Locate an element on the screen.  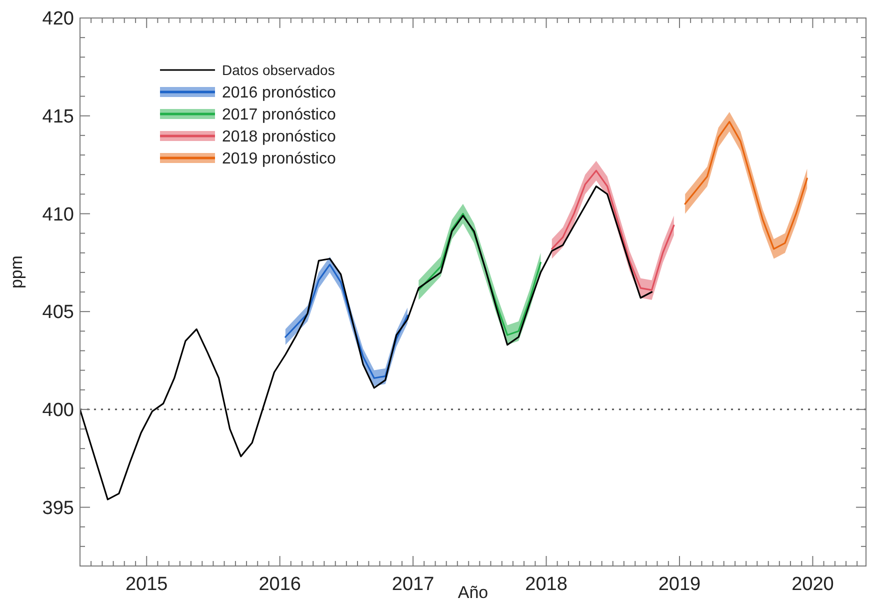
x-tick-label: 2018 is located at coordinates (546, 584).